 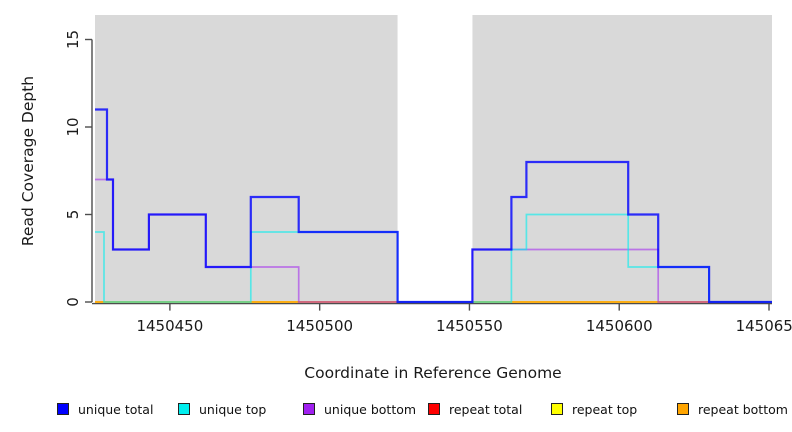 I want to click on legend-label: repeat top, so click(x=605, y=409).